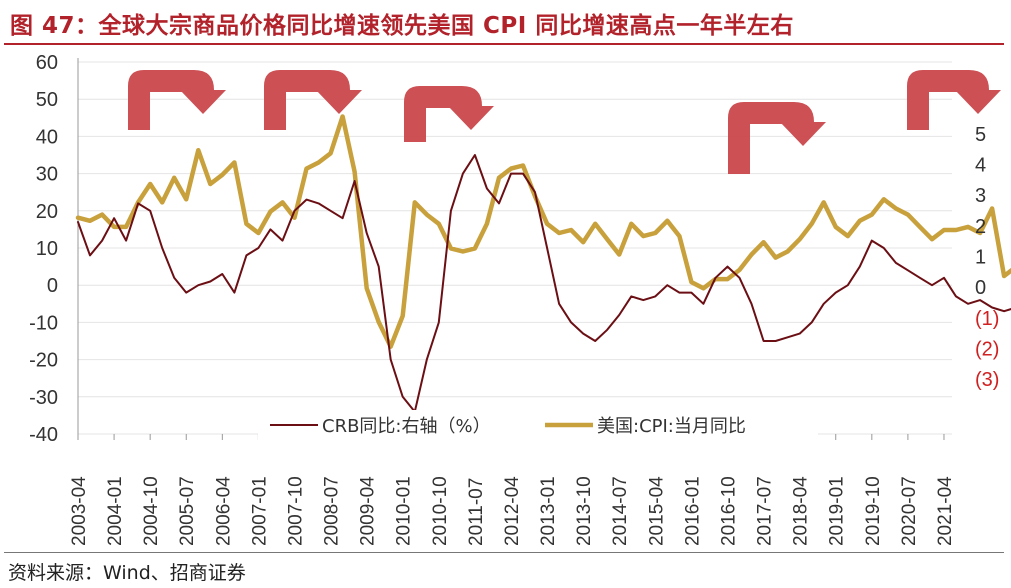 The image size is (1011, 588). Describe the element at coordinates (127, 573) in the screenshot. I see `source-note: 资料来源：Wind、招商证券` at that location.